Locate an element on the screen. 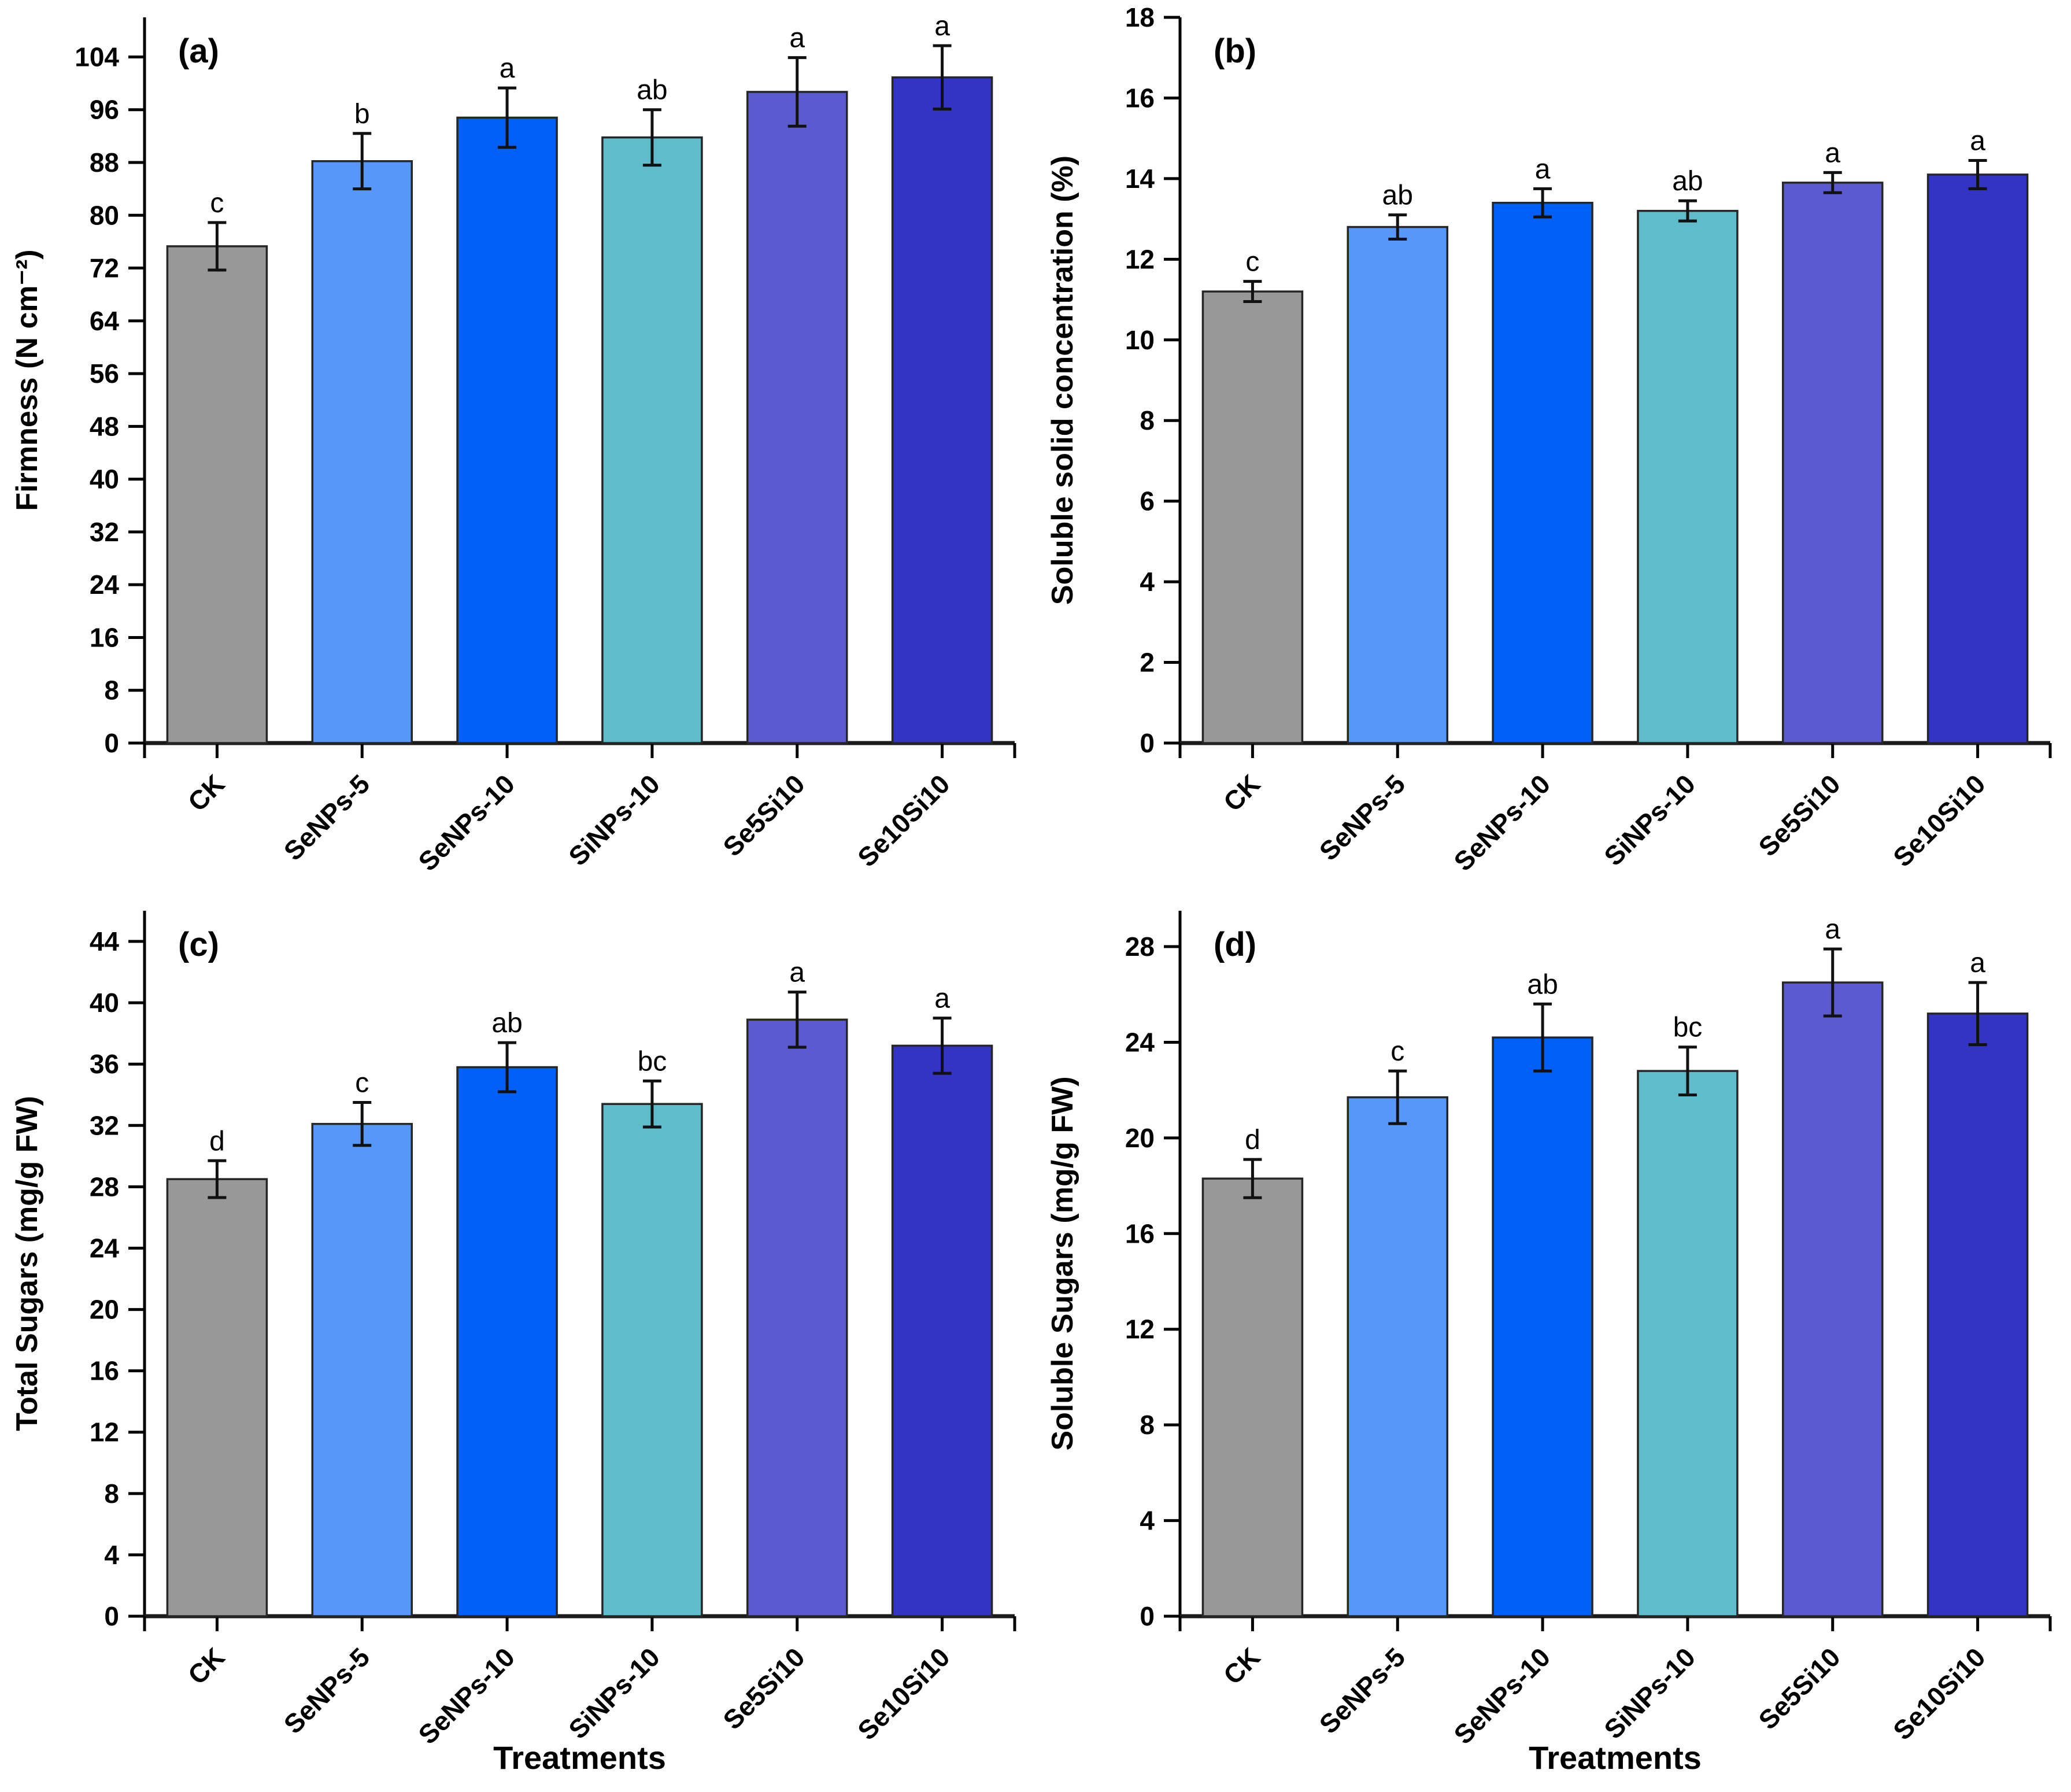 The width and height of the screenshot is (2071, 1792). y-tick-label: 72 is located at coordinates (104, 268).